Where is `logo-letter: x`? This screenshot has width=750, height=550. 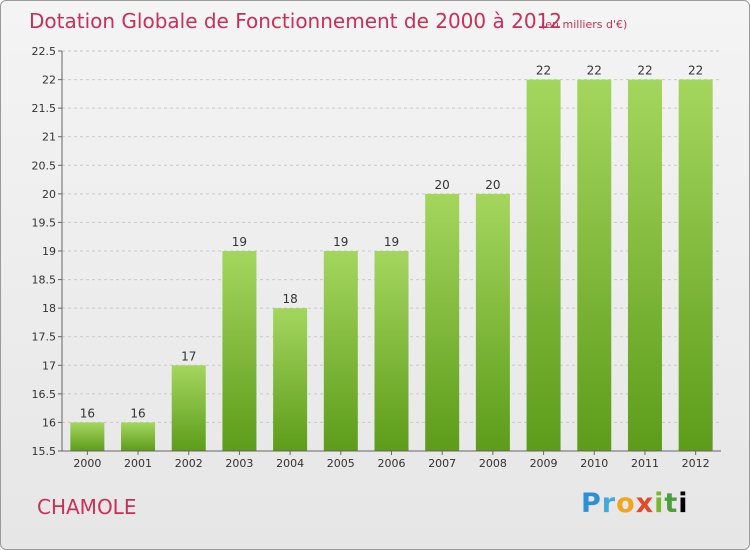
logo-letter: x is located at coordinates (645, 503).